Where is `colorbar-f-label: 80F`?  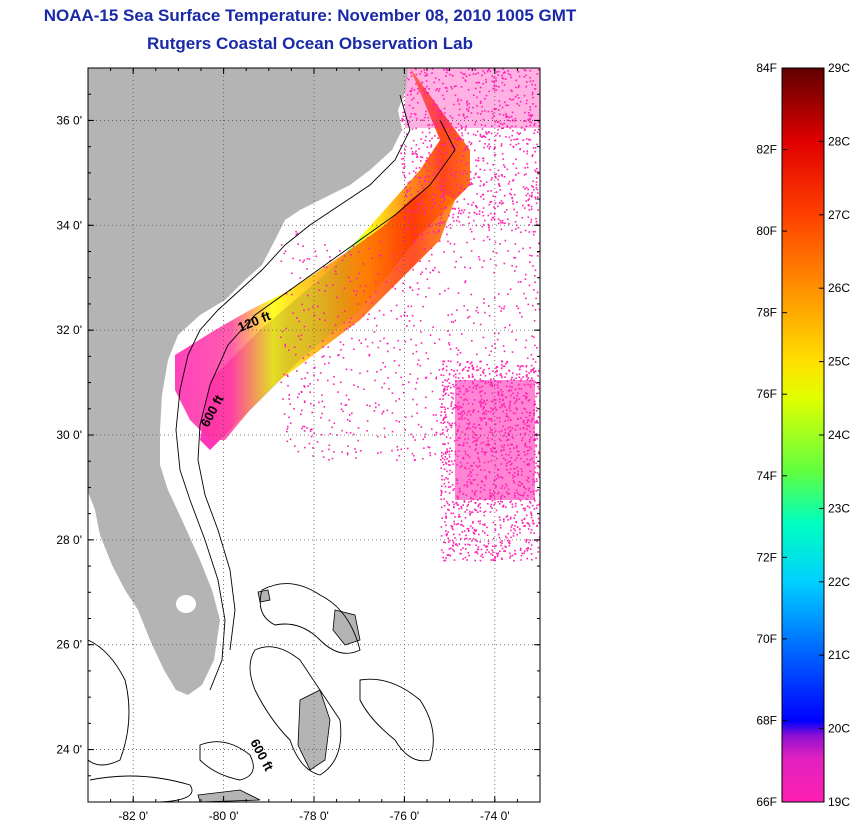
colorbar-f-label: 80F is located at coordinates (766, 231).